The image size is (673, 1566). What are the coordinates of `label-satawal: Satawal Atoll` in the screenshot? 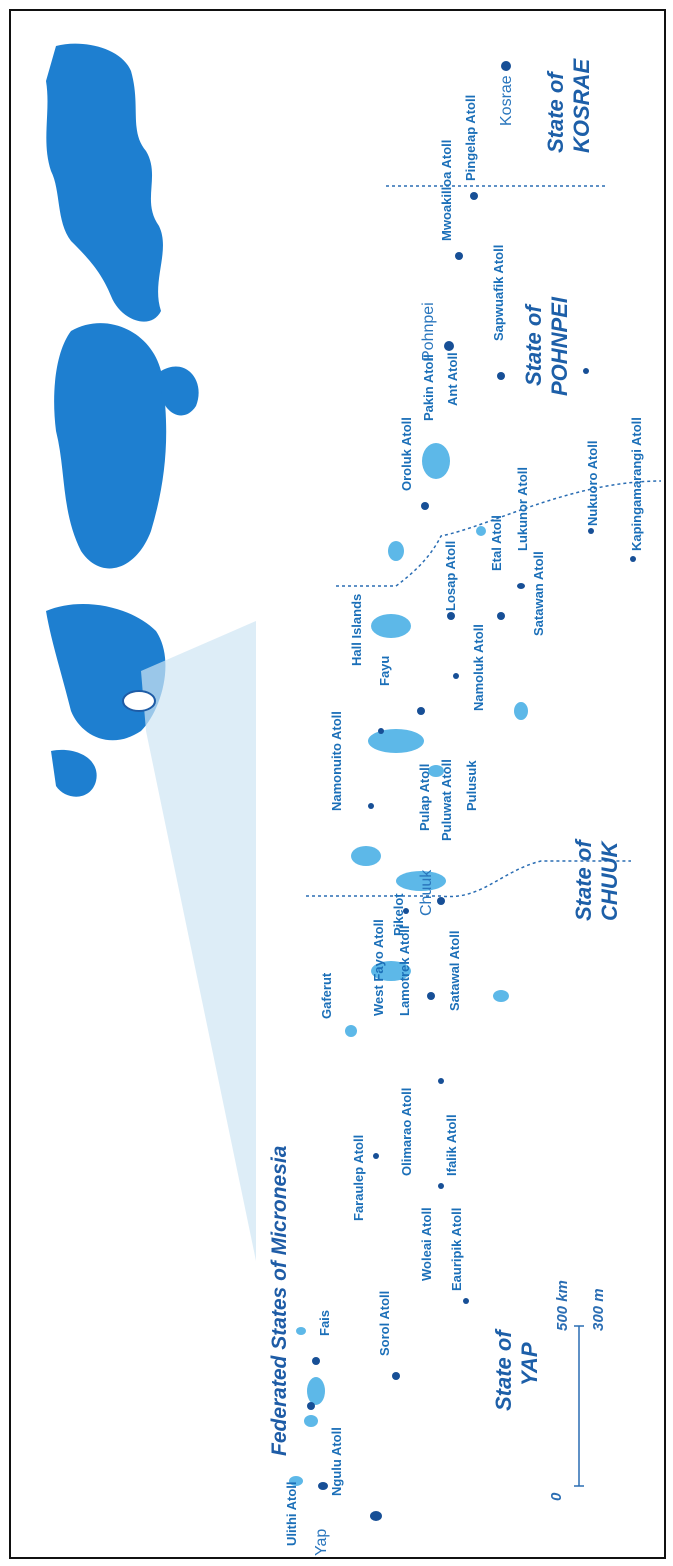 It's located at (454, 971).